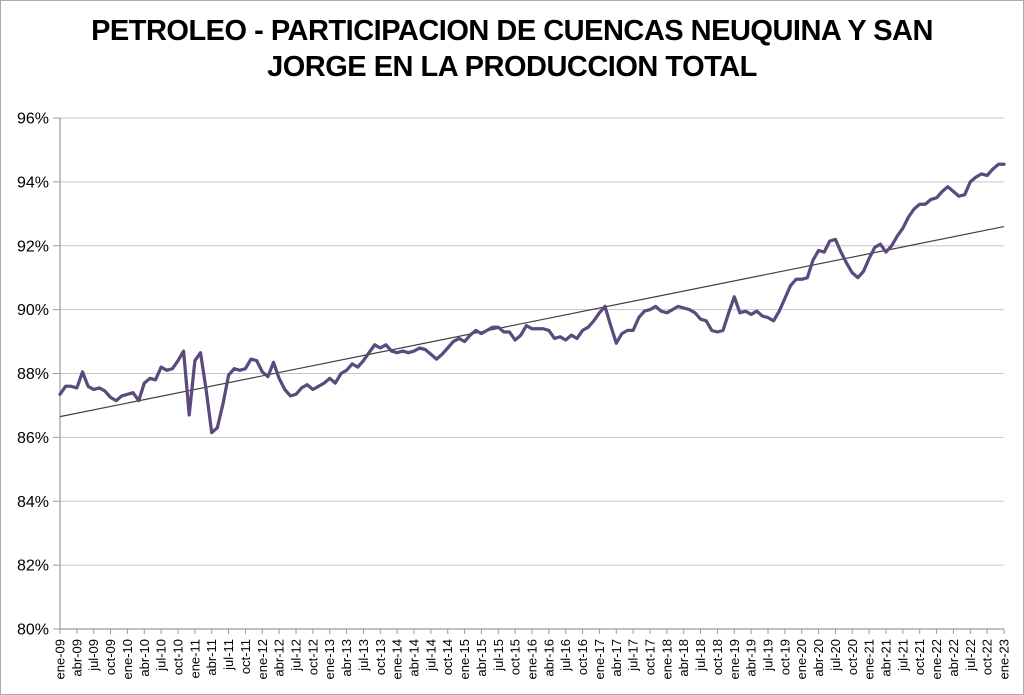 This screenshot has height=695, width=1024. I want to click on y-axis-tick-label: 84%, so click(33, 502).